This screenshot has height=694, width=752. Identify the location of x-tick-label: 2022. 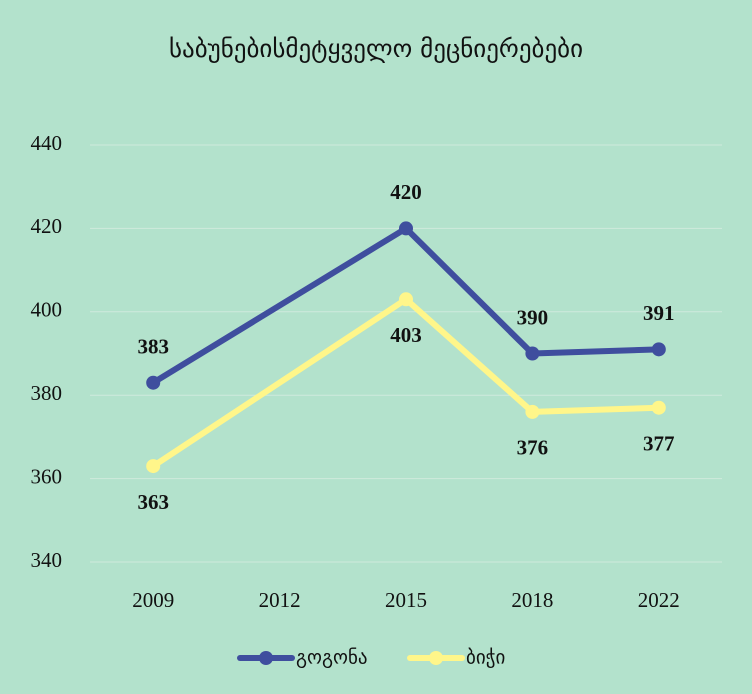
(659, 600).